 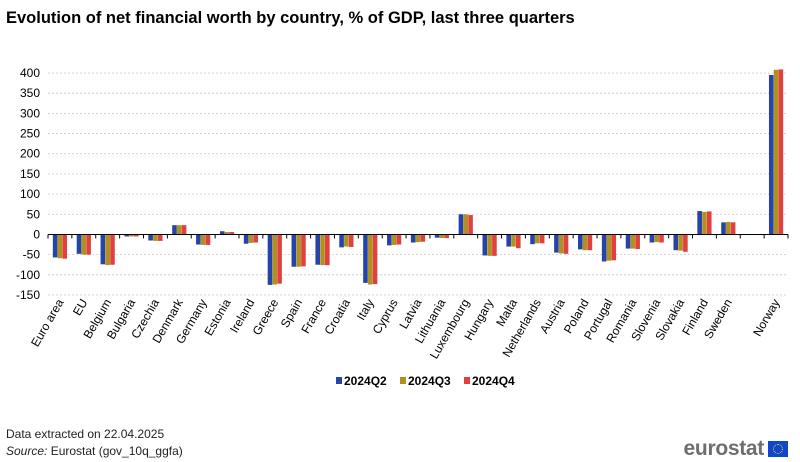 I want to click on bar-2024Q2-Czechia, so click(x=150, y=237).